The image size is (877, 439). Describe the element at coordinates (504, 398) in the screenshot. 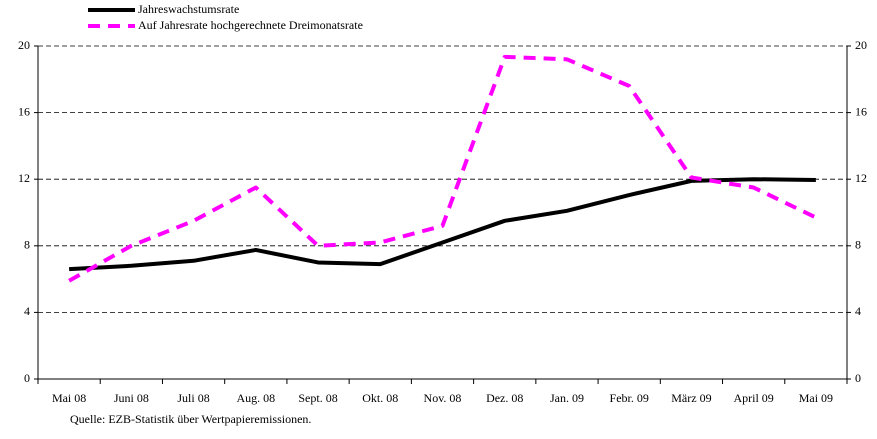

I see `x-tick-label: Dez. 08` at that location.